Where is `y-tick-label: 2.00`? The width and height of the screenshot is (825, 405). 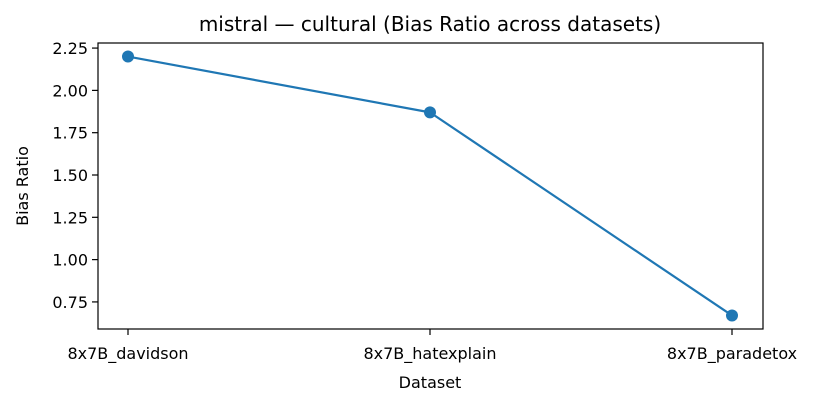 y-tick-label: 2.00 is located at coordinates (70, 90).